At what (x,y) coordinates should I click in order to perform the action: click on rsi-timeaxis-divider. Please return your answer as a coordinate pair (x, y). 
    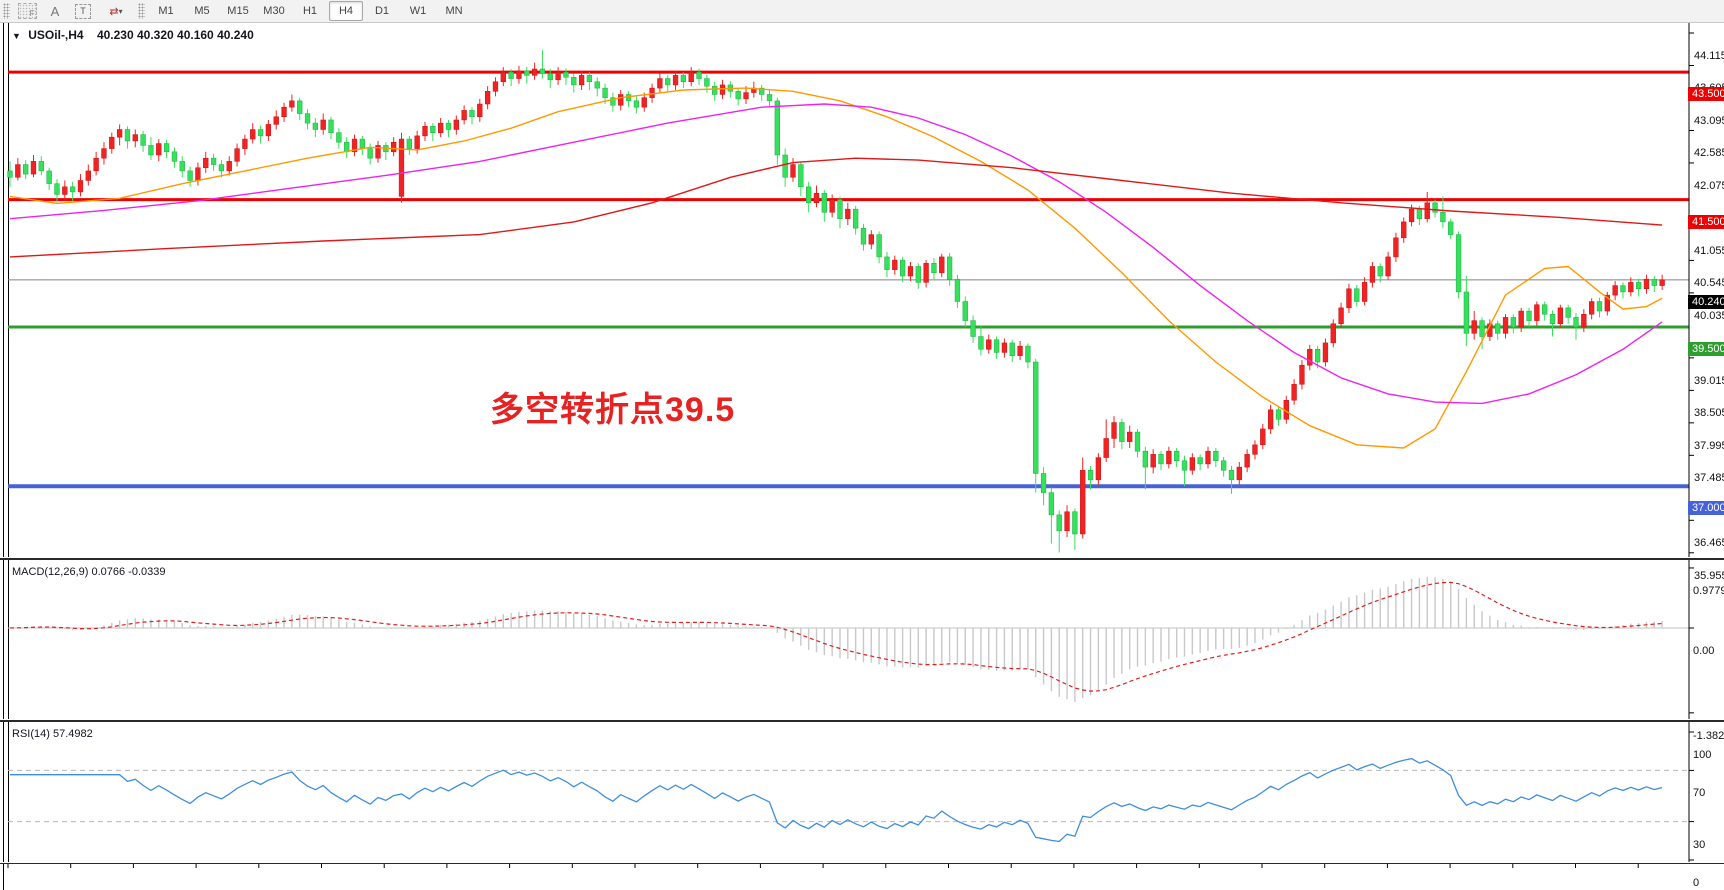
    Looking at the image, I should click on (862, 863).